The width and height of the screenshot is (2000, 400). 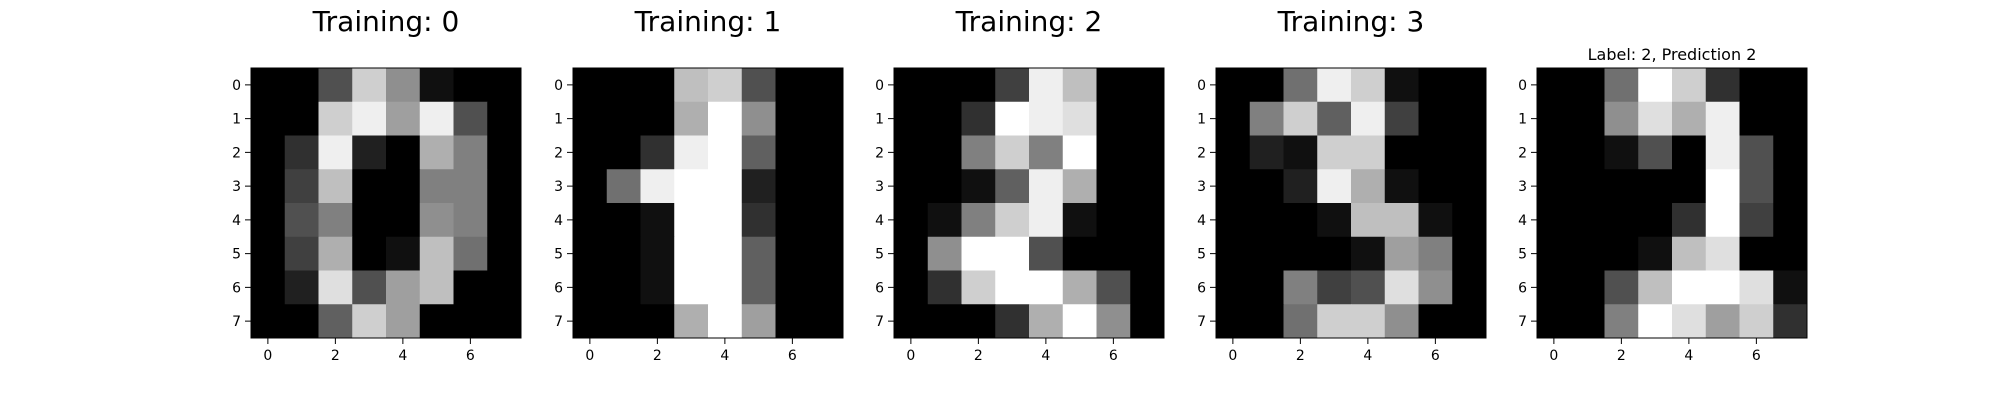 I want to click on y-tick-label: 1, so click(x=879, y=120).